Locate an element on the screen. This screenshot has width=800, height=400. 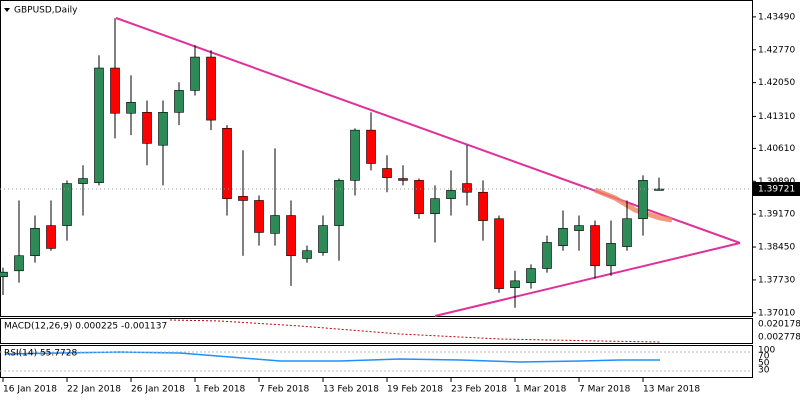
dropdown-icon is located at coordinates (7, 10).